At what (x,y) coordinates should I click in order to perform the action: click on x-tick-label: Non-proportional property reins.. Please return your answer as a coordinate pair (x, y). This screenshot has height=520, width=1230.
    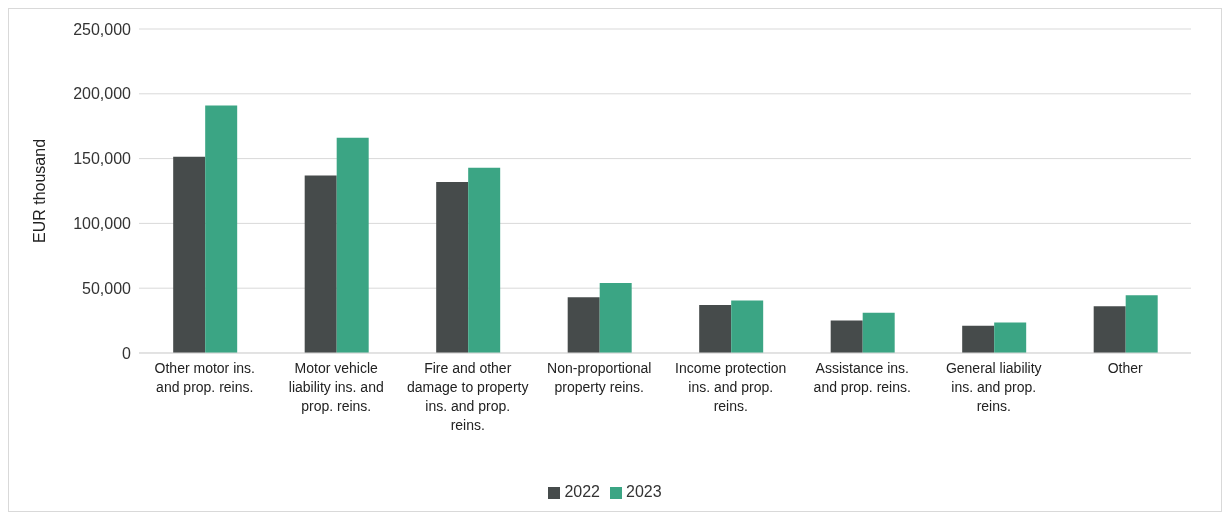
    Looking at the image, I should click on (599, 377).